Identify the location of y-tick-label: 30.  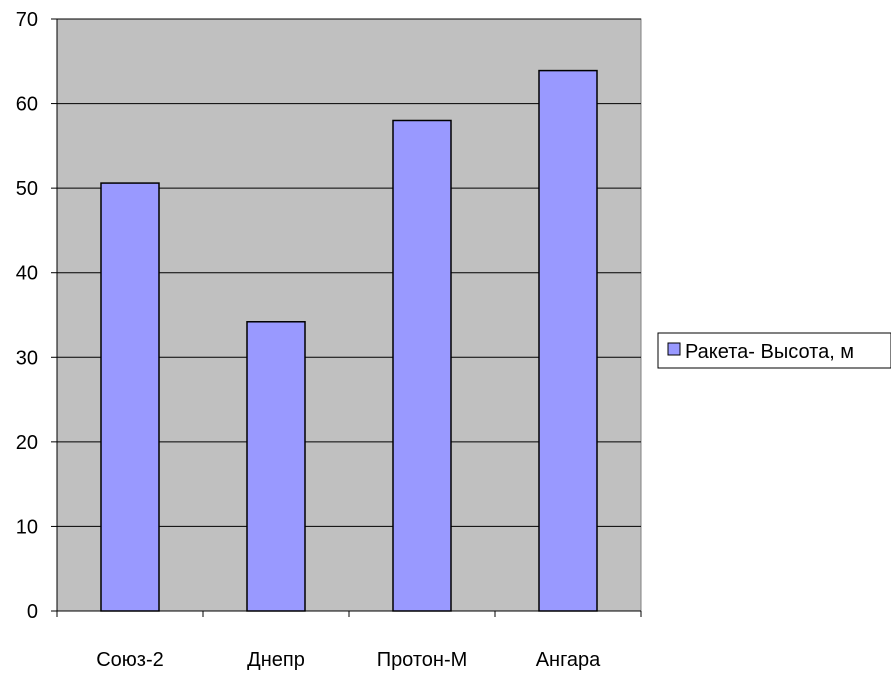
(27, 358).